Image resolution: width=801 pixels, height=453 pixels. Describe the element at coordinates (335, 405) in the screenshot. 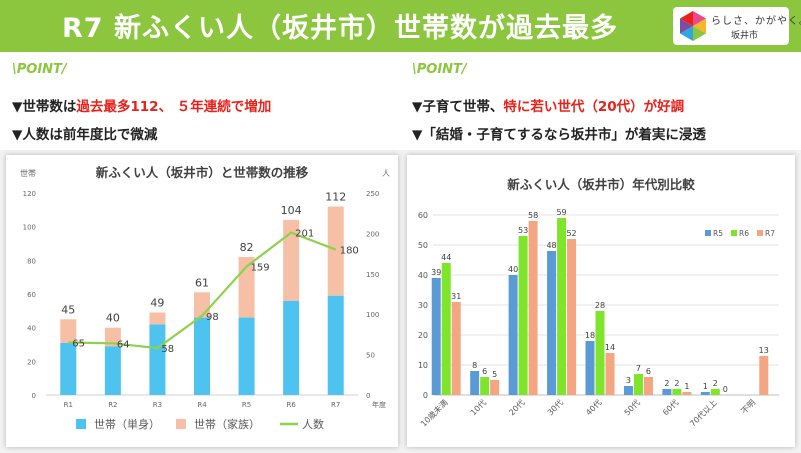

I see `x-tick-R7: R7` at that location.